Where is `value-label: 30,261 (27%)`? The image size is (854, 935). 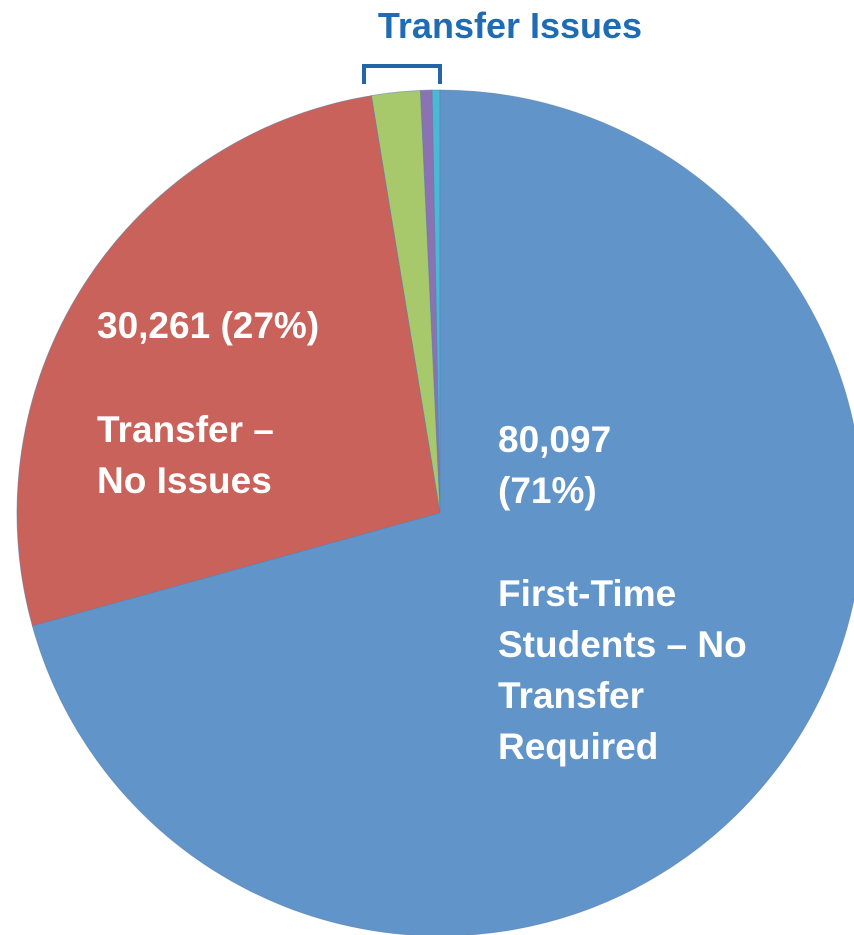
value-label: 30,261 (27%) is located at coordinates (208, 325).